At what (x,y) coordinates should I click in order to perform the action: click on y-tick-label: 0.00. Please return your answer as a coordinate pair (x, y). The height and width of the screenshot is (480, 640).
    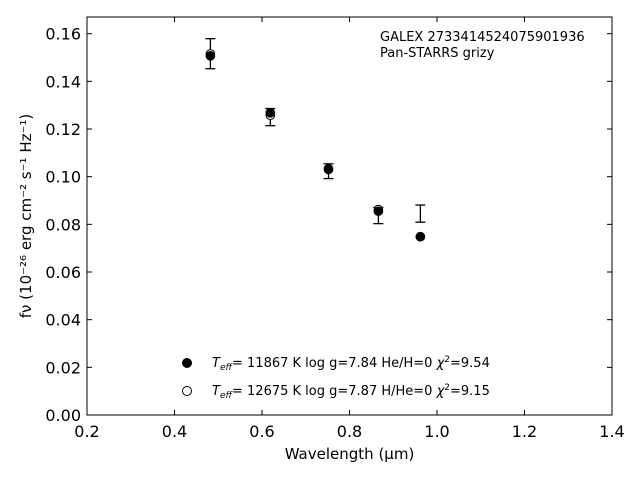
    Looking at the image, I should click on (63, 415).